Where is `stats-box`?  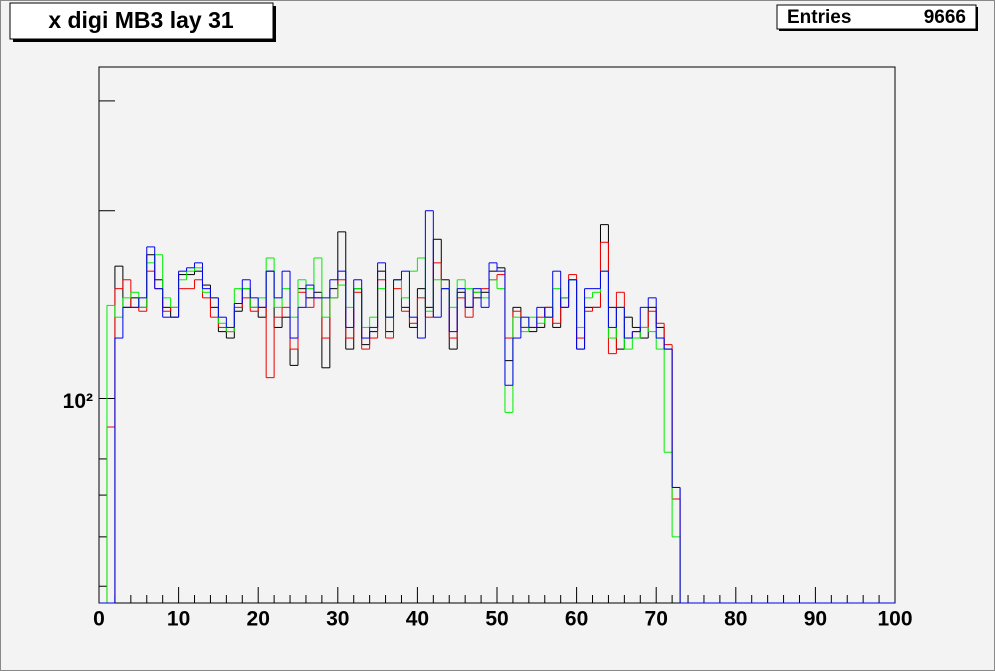
stats-box is located at coordinates (876, 17).